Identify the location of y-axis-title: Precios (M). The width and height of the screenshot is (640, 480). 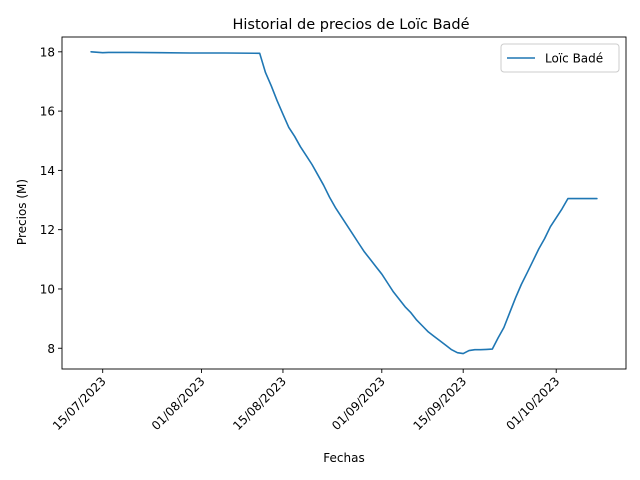
(22, 212).